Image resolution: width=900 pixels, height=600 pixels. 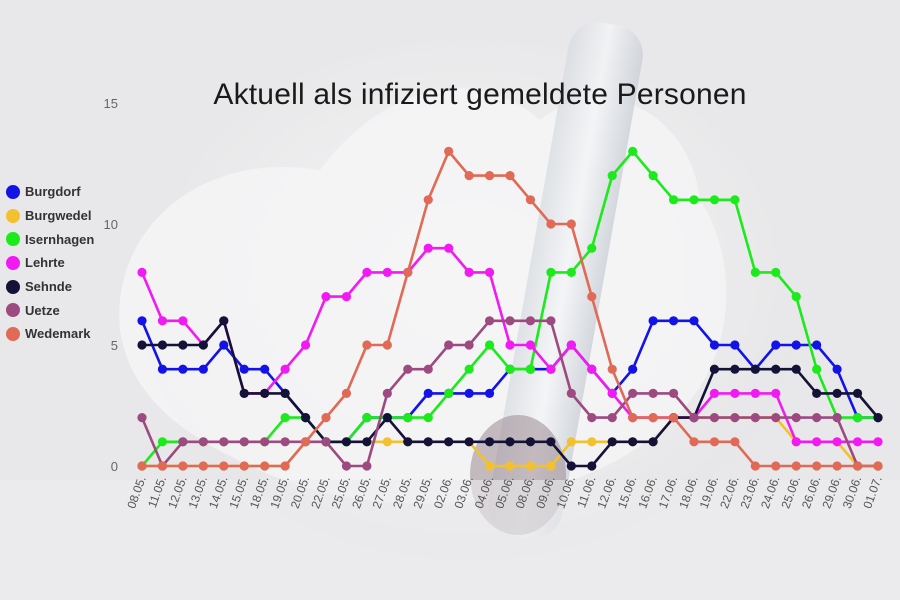 What do you see at coordinates (114, 466) in the screenshot?
I see `y-tick-label: 0` at bounding box center [114, 466].